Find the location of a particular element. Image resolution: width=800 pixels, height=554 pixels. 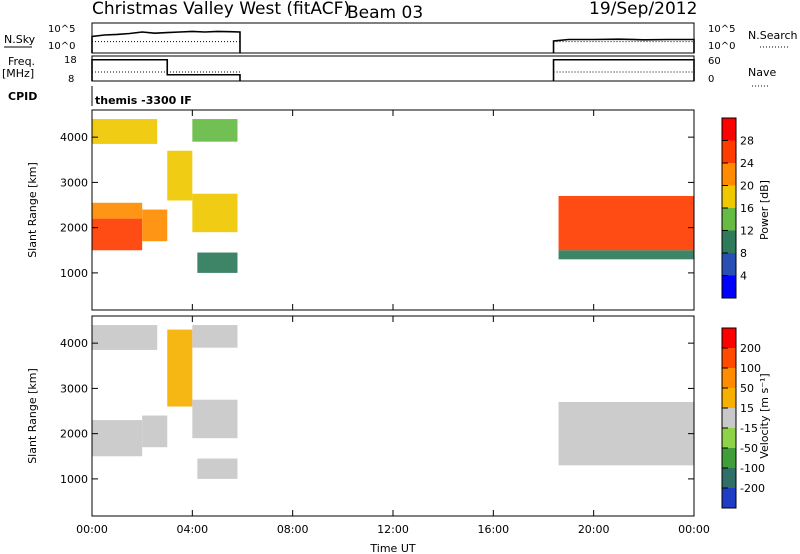

freq-plot is located at coordinates (393, 69).